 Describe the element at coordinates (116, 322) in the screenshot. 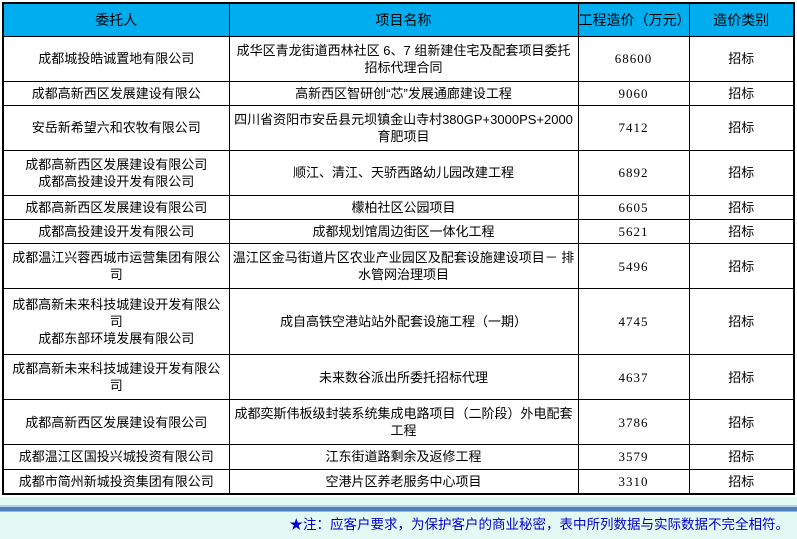

I see `cell-client: 成都高新未来科技城建设开发有限公司 成都东部环境发展有限公司` at that location.